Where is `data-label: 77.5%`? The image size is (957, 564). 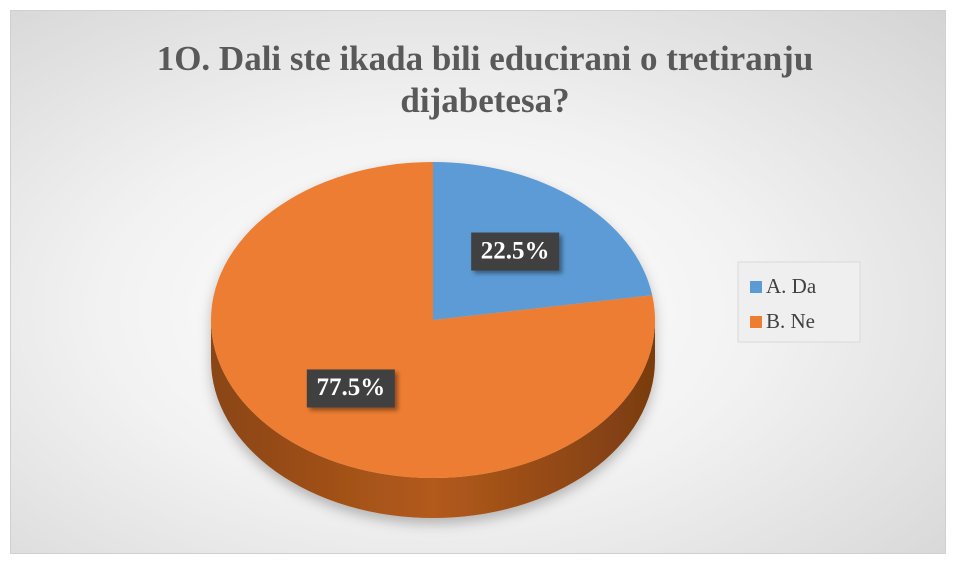
data-label: 77.5% is located at coordinates (350, 388).